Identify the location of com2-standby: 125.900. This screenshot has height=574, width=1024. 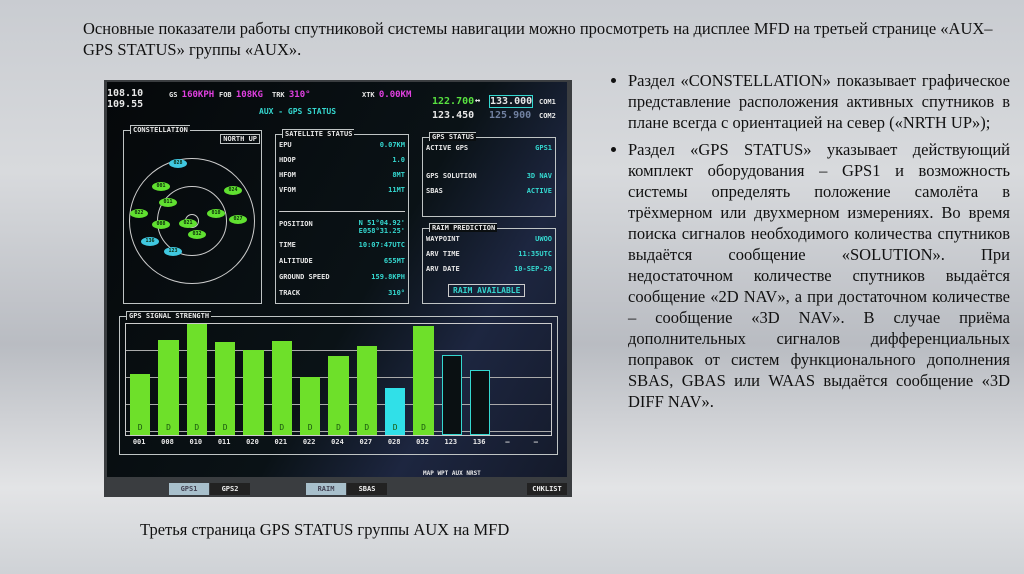
(510, 115).